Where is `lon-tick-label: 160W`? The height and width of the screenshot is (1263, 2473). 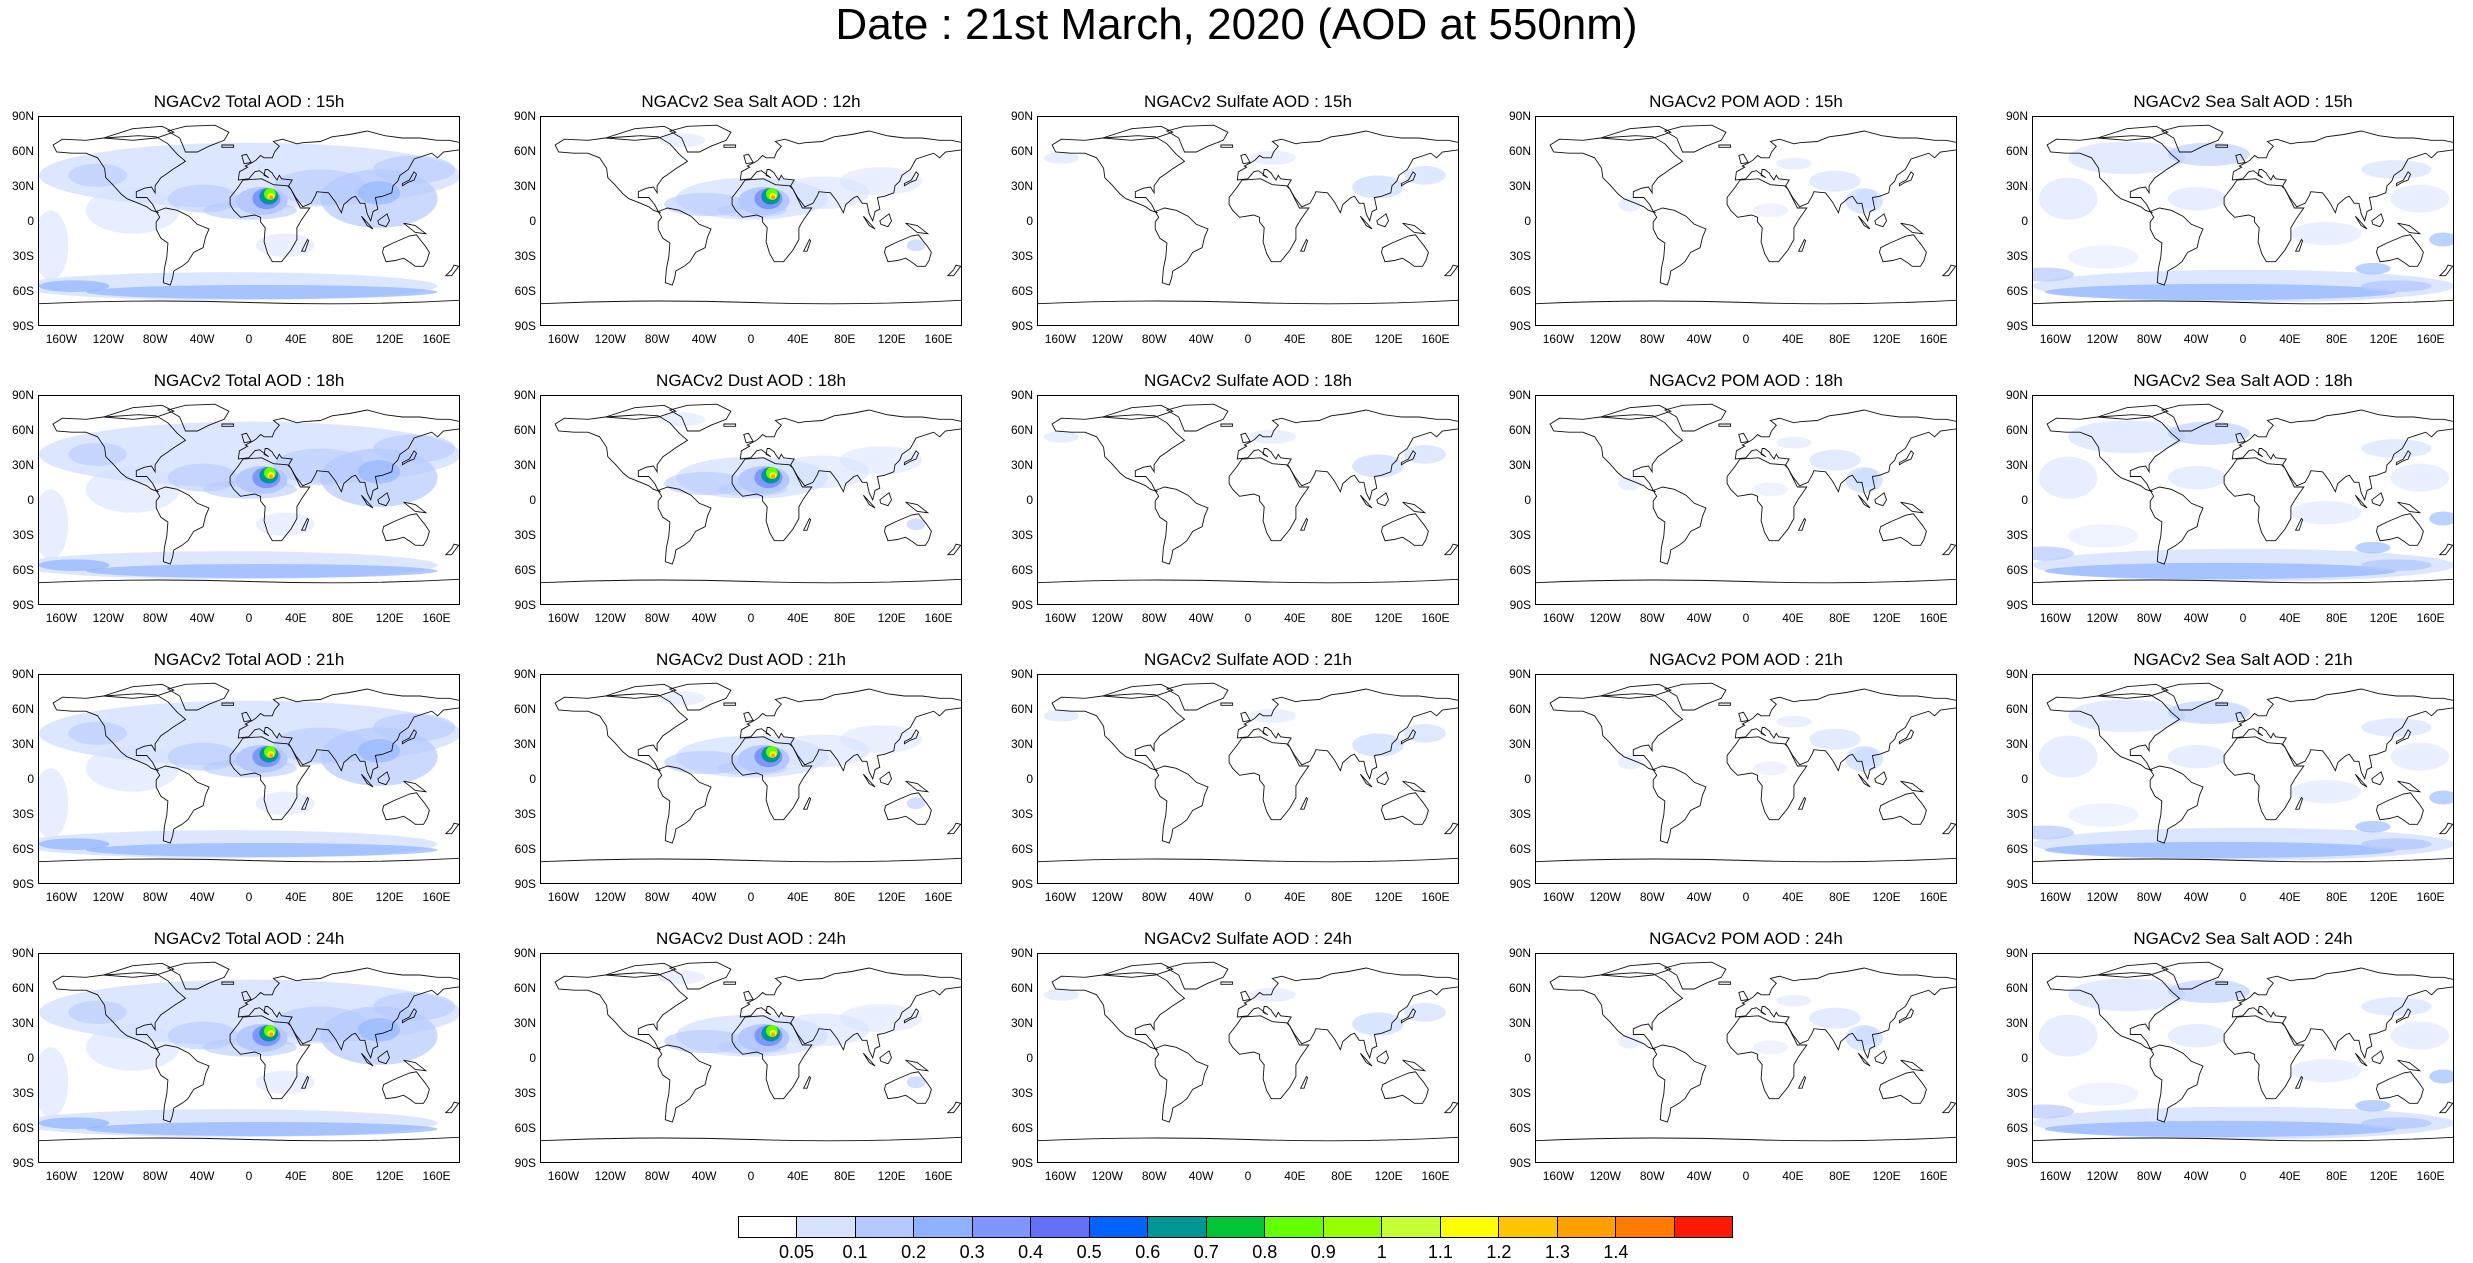 lon-tick-label: 160W is located at coordinates (61, 339).